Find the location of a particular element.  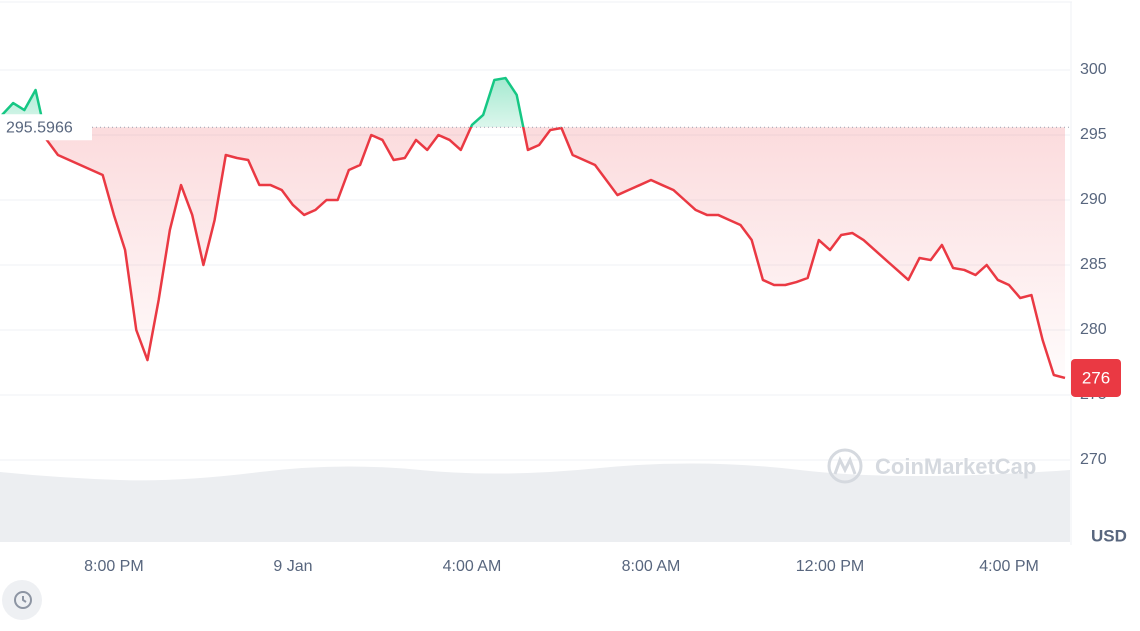

y-tick-label: 300 is located at coordinates (1093, 69).